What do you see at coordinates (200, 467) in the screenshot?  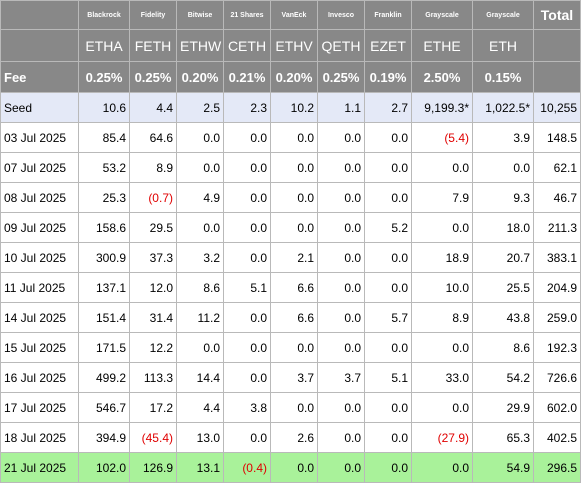 I see `flow-cell: 13.1` at bounding box center [200, 467].